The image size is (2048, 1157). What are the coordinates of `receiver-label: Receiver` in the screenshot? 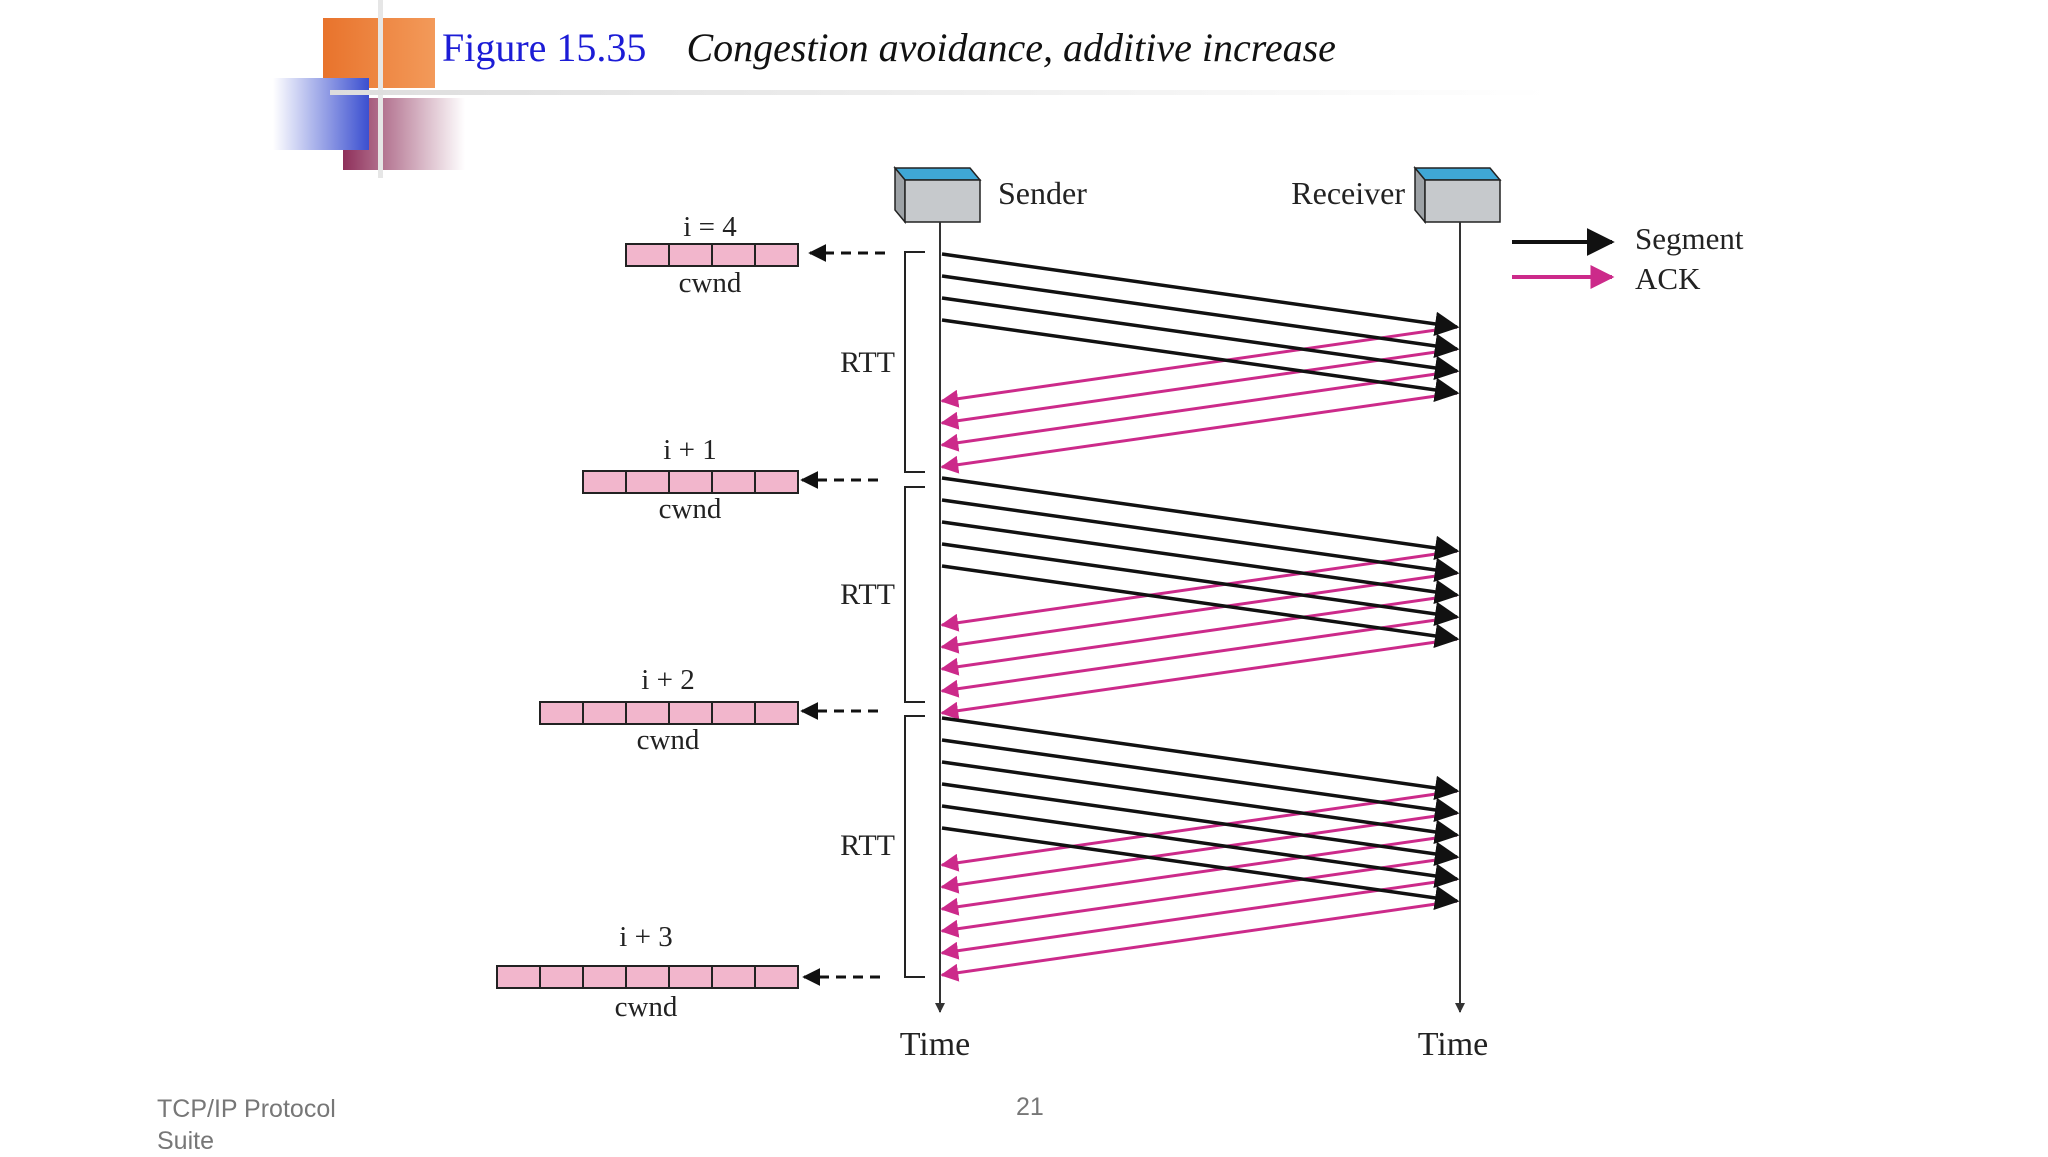 It's located at (1348, 193).